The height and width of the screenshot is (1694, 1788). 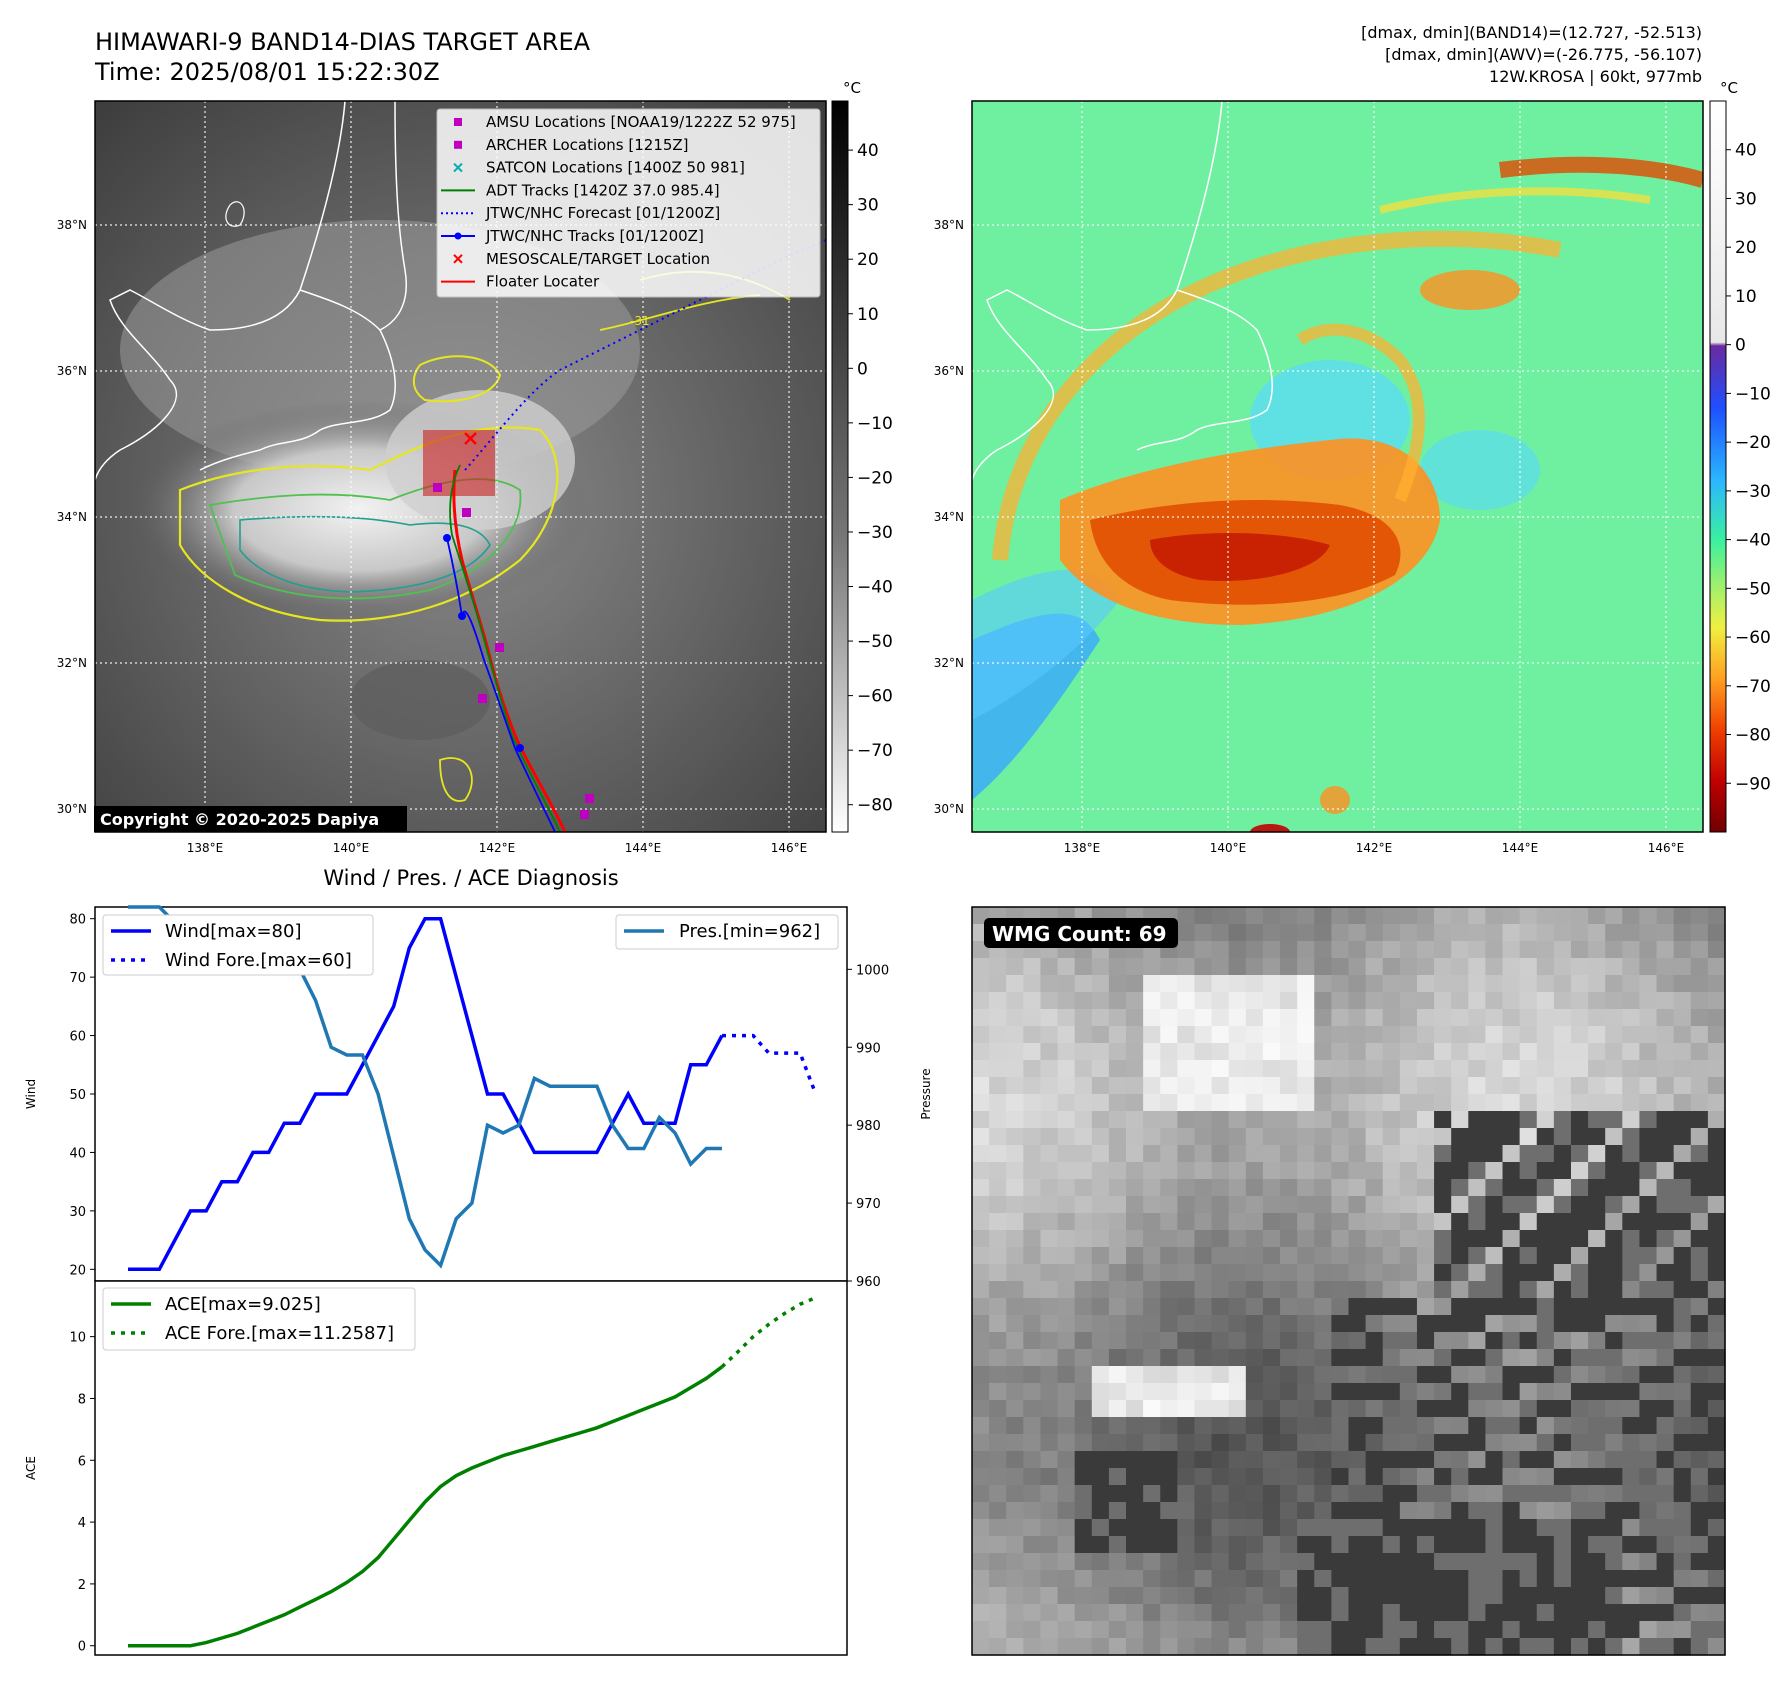 I want to click on wind-tick-label: 50, so click(x=77, y=1095).